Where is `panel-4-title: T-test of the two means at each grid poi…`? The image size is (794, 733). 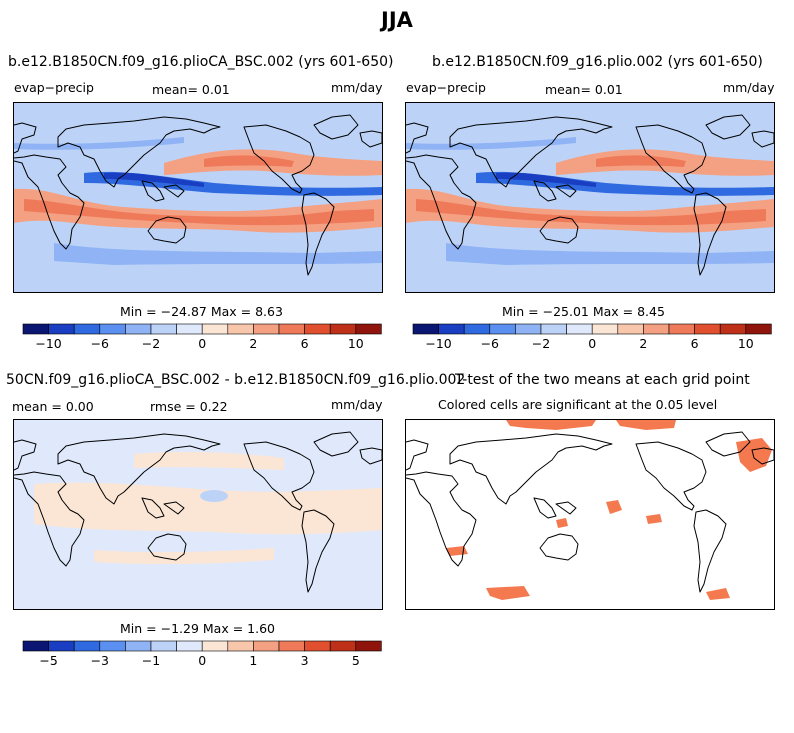 panel-4-title: T-test of the two means at each grid poi… is located at coordinates (602, 380).